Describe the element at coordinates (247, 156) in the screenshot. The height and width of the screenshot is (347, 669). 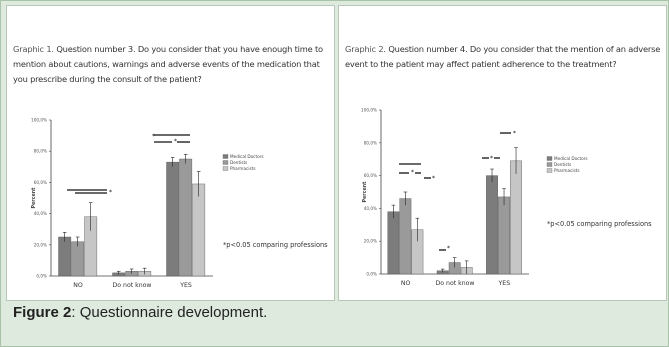
I see `chart1-legend-label: Medical Doctors` at that location.